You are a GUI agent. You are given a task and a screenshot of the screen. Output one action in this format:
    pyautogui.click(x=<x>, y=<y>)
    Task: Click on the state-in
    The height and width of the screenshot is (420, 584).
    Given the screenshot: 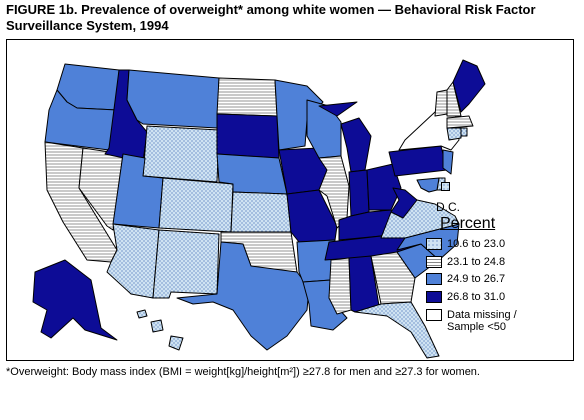 What is the action you would take?
    pyautogui.click(x=359, y=193)
    